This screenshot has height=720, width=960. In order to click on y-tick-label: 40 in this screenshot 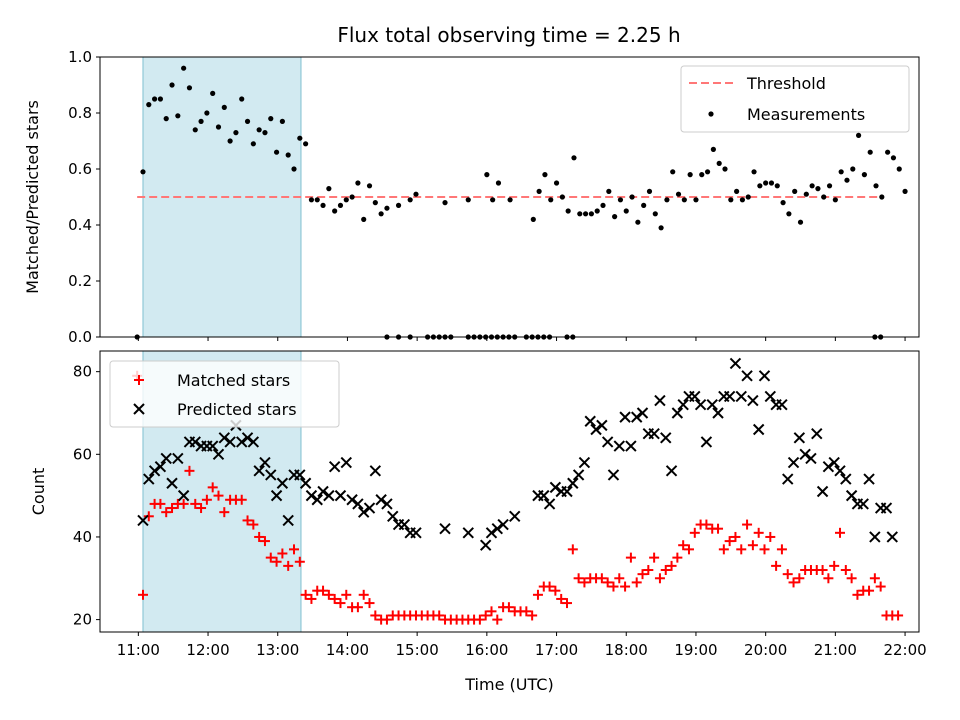, I will do `click(82, 537)`.